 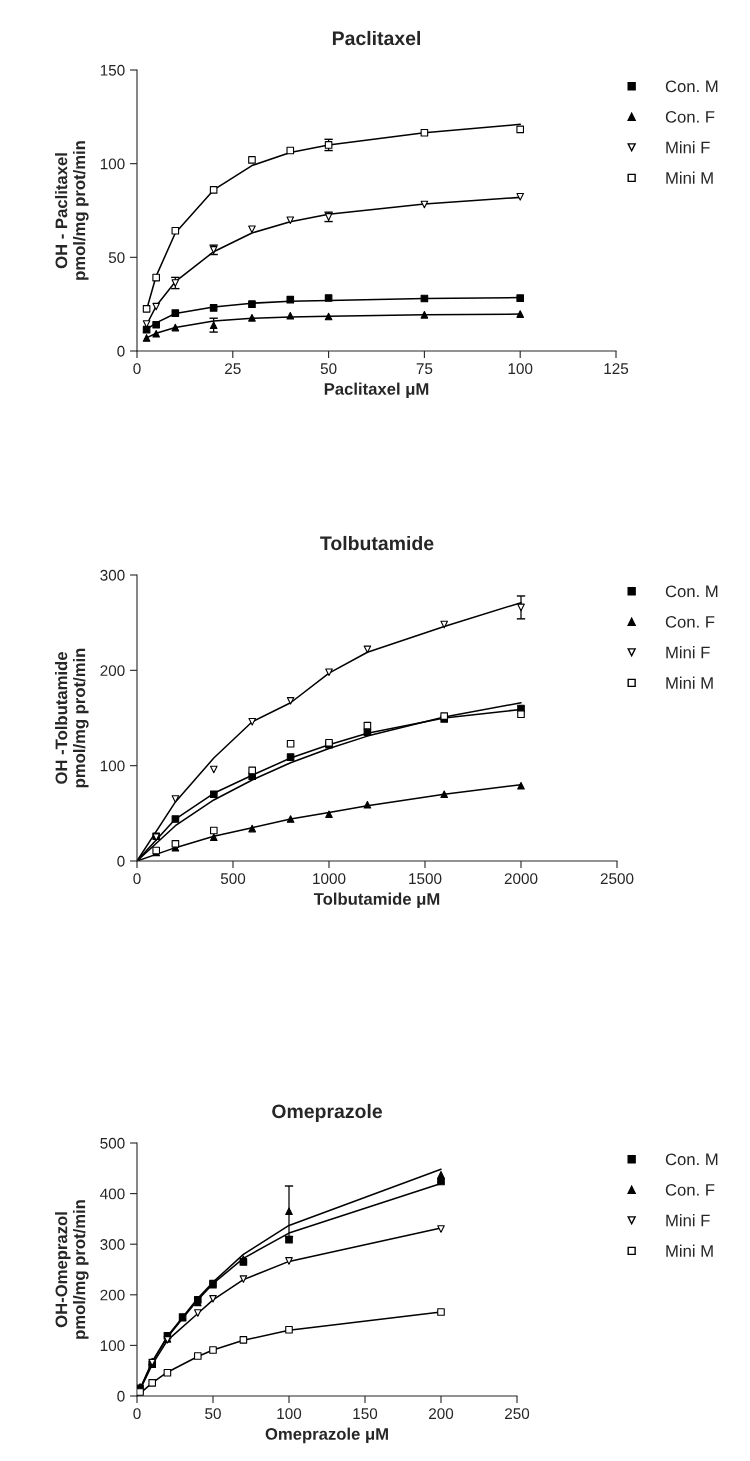 What do you see at coordinates (377, 543) in the screenshot?
I see `chart-title: Tolbutamide` at bounding box center [377, 543].